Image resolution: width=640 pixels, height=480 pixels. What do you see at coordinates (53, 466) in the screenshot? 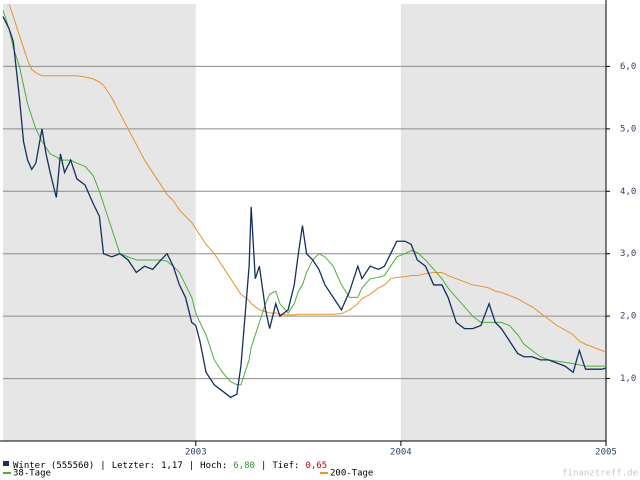
I see `legend-label: Winter (555560)` at bounding box center [53, 466].